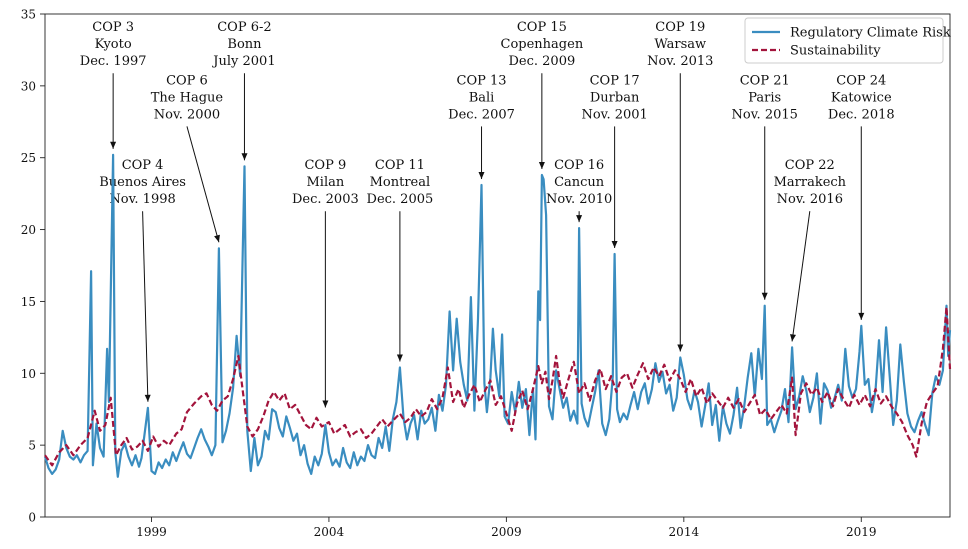  I want to click on annotation-text: Kyoto, so click(113, 44).